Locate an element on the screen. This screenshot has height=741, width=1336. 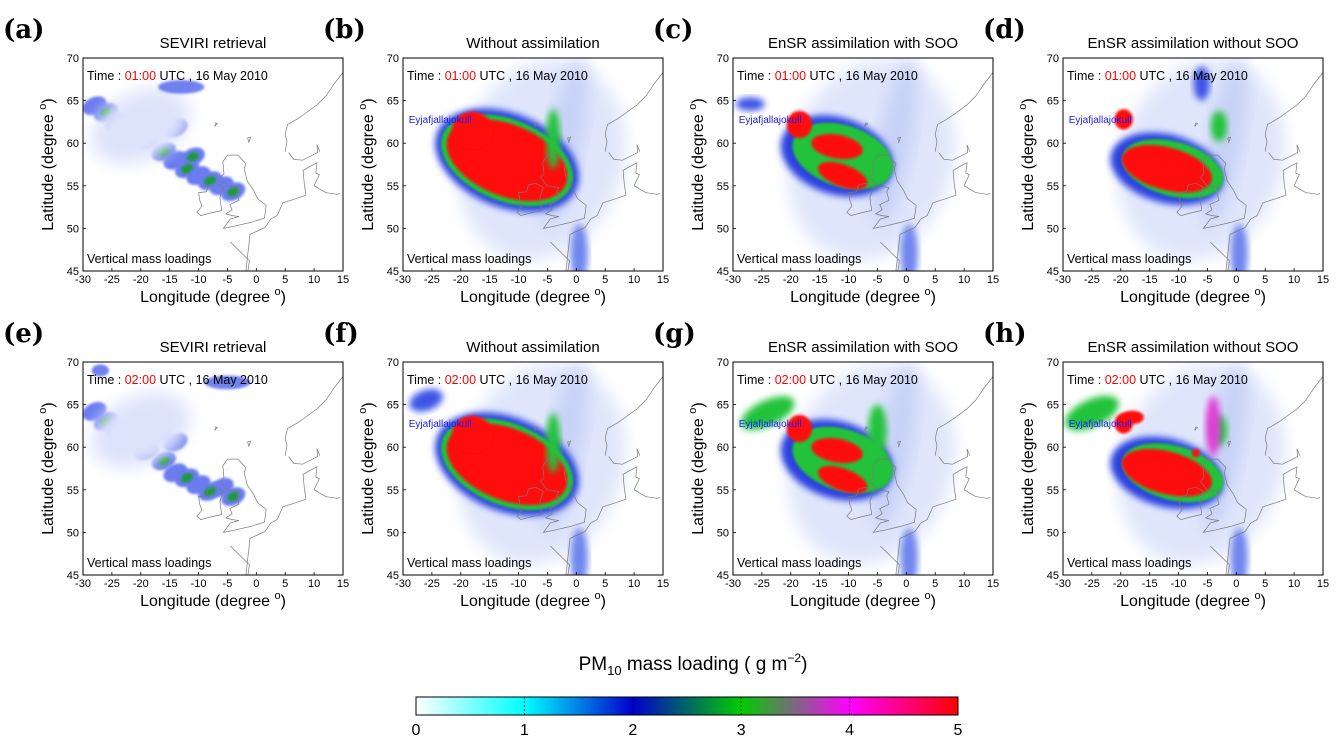
plume-free-west is located at coordinates (426, 400).